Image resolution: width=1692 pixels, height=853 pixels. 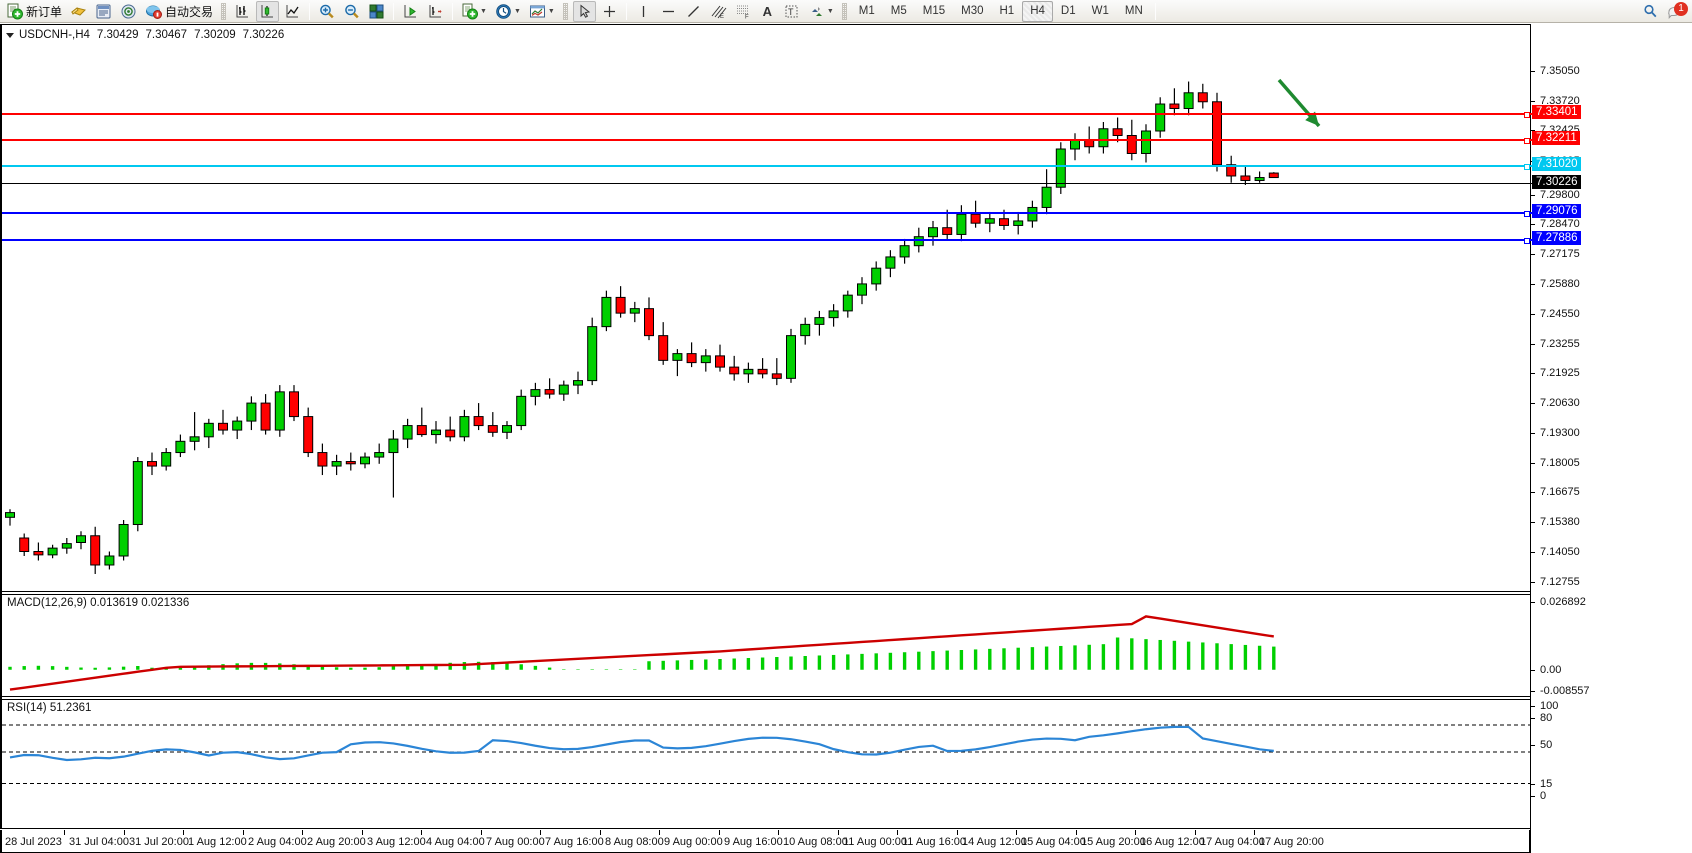 What do you see at coordinates (718, 11) in the screenshot?
I see `equidistant-channel-tool-button: E` at bounding box center [718, 11].